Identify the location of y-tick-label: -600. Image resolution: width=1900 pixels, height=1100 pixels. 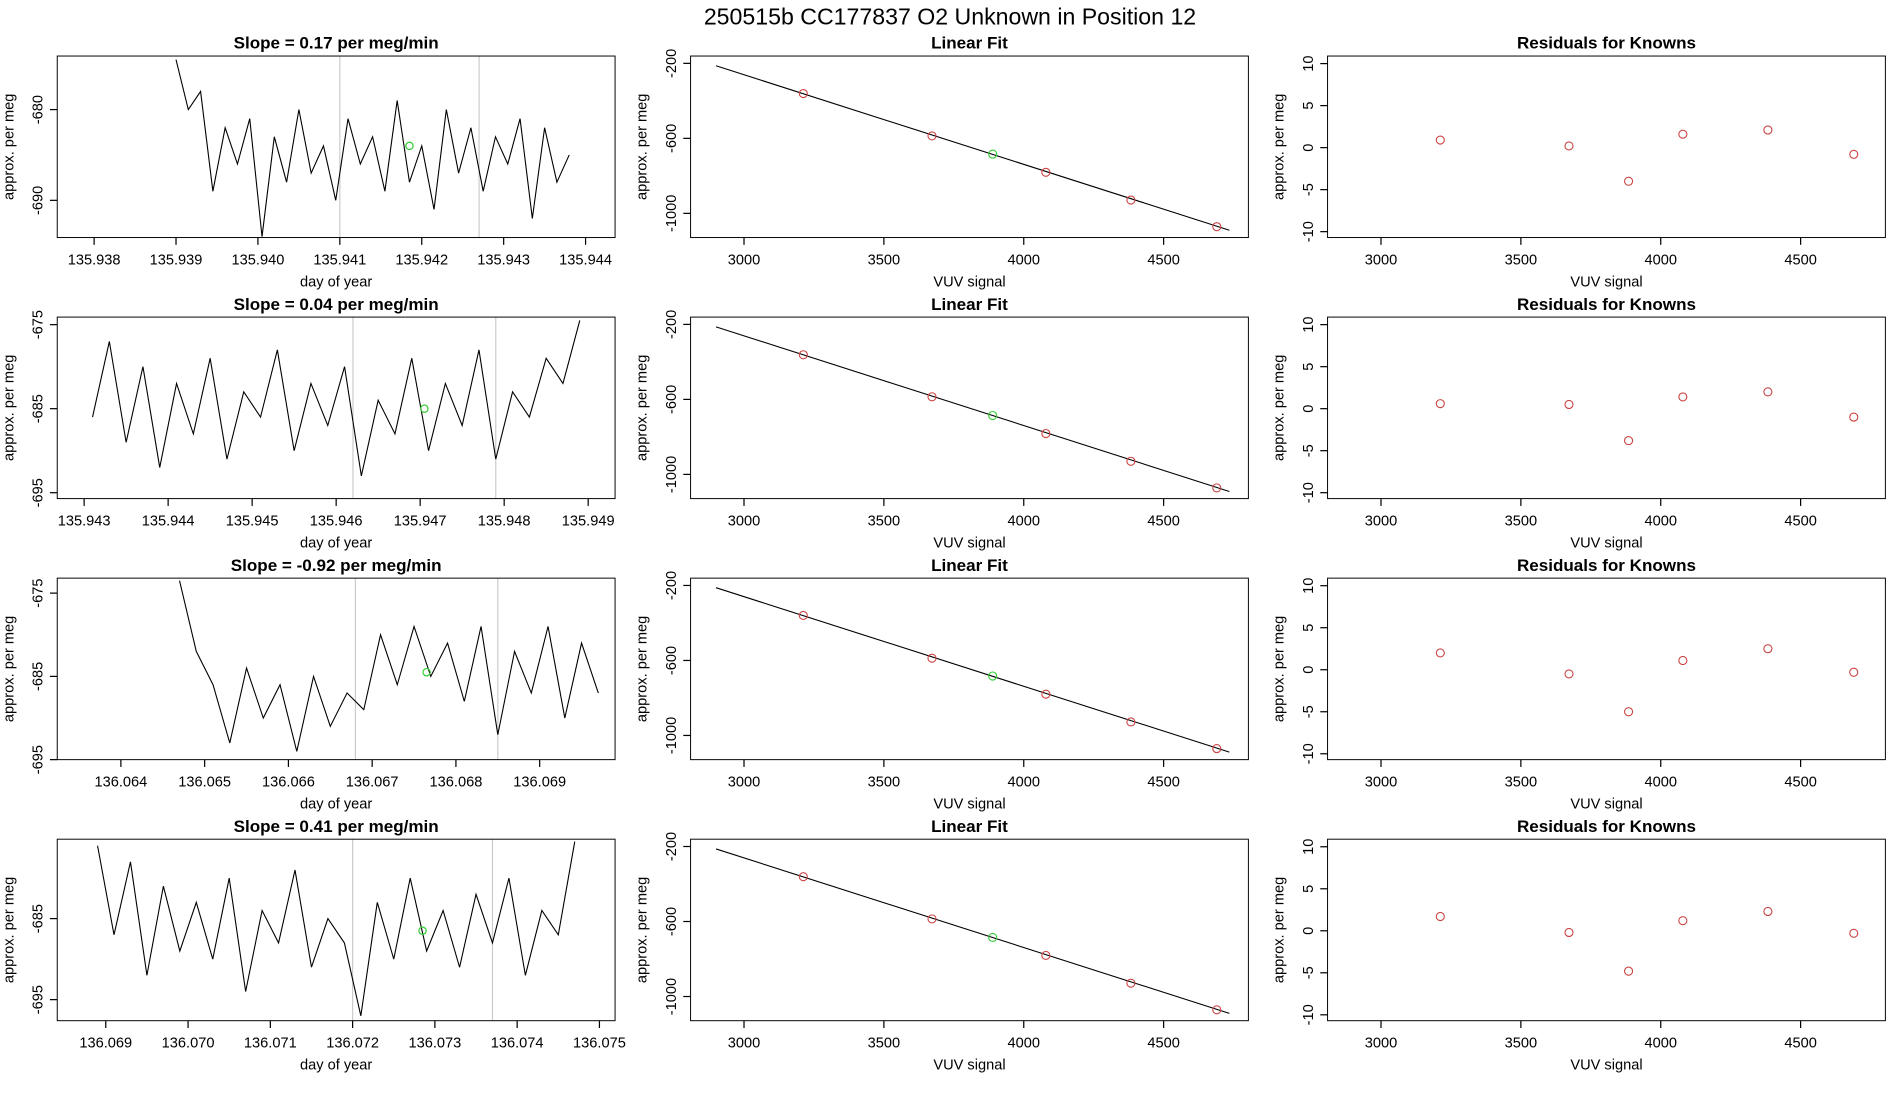
(672, 660).